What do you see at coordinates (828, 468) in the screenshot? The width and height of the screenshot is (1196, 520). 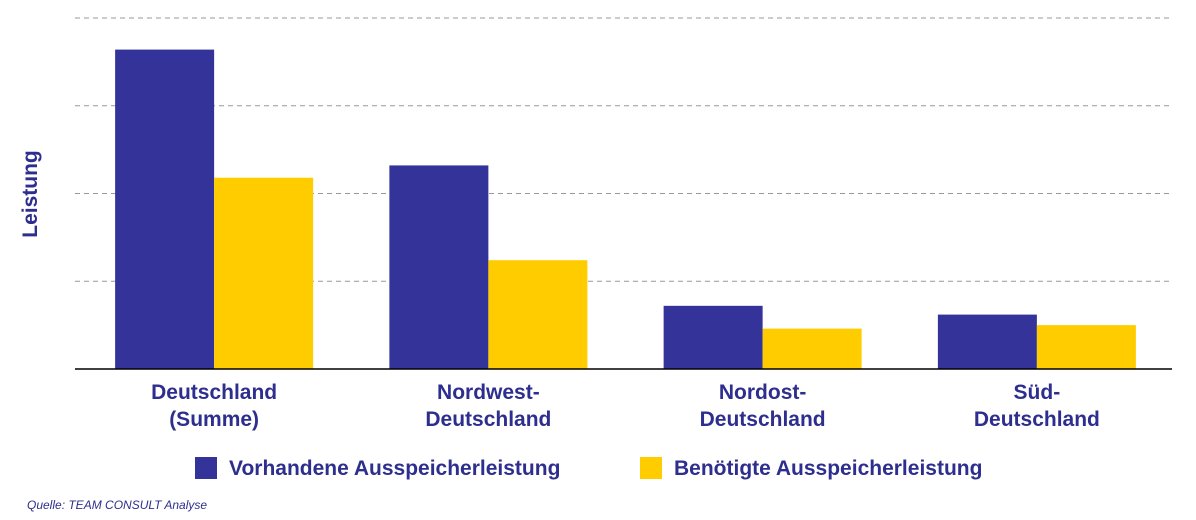 I see `legend-label: Benötigte Ausspeicherleistung` at bounding box center [828, 468].